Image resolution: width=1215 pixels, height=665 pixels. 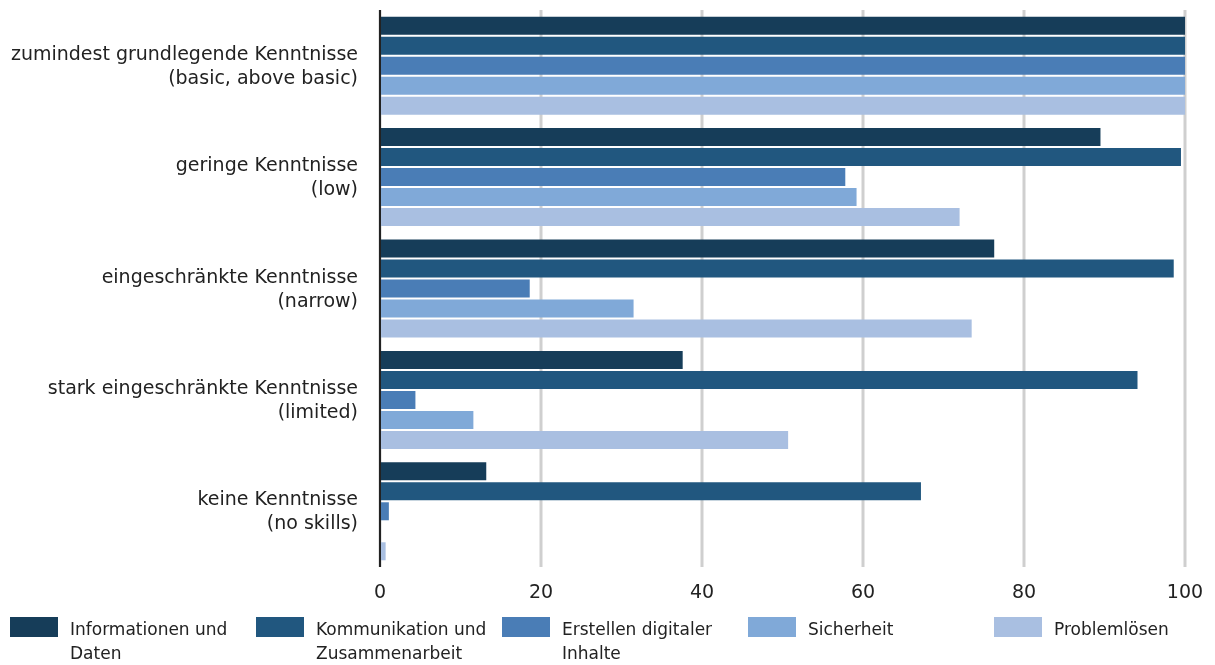 What do you see at coordinates (202, 398) in the screenshot?
I see `y-tick-label: stark eingeschränkte Kenntnisse (limited)` at bounding box center [202, 398].